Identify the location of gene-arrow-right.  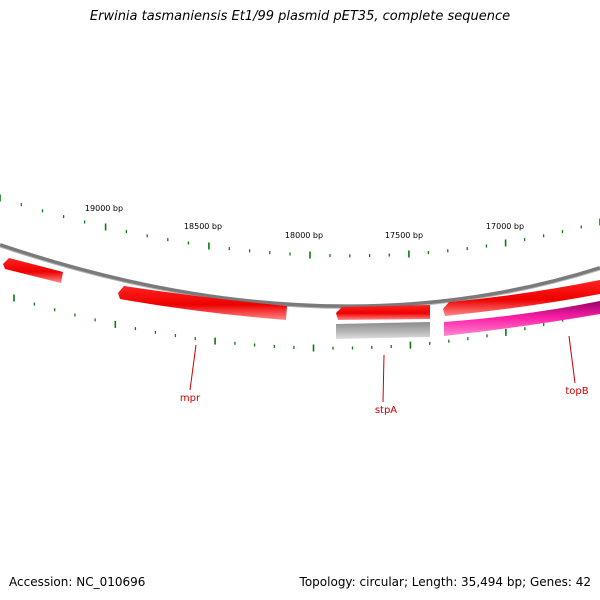
(521, 298).